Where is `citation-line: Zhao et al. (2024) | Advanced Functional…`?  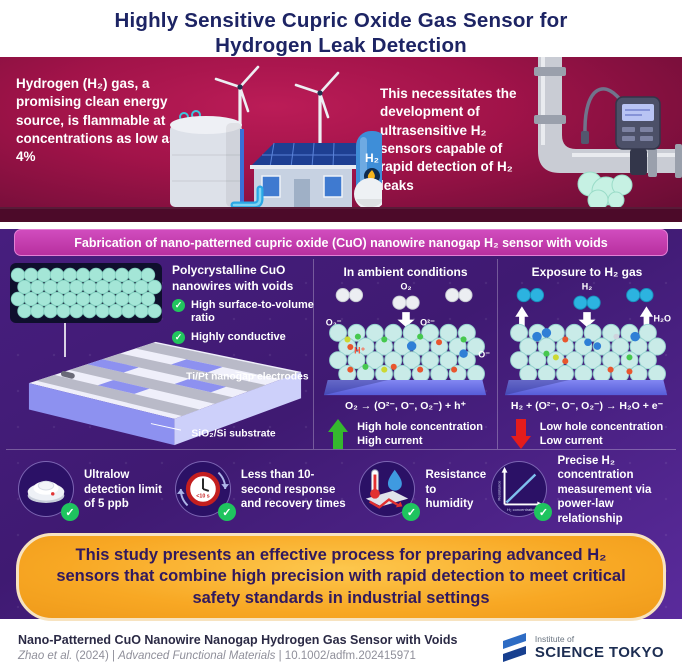
citation-line: Zhao et al. (2024) | Advanced Functional… is located at coordinates (237, 656).